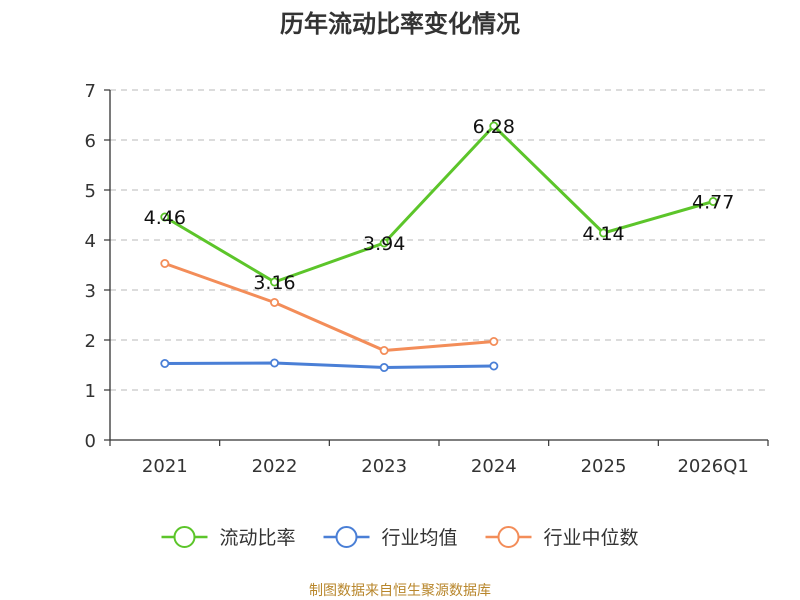 This screenshot has height=600, width=800. What do you see at coordinates (90, 291) in the screenshot?
I see `y-tick-label: 3` at bounding box center [90, 291].